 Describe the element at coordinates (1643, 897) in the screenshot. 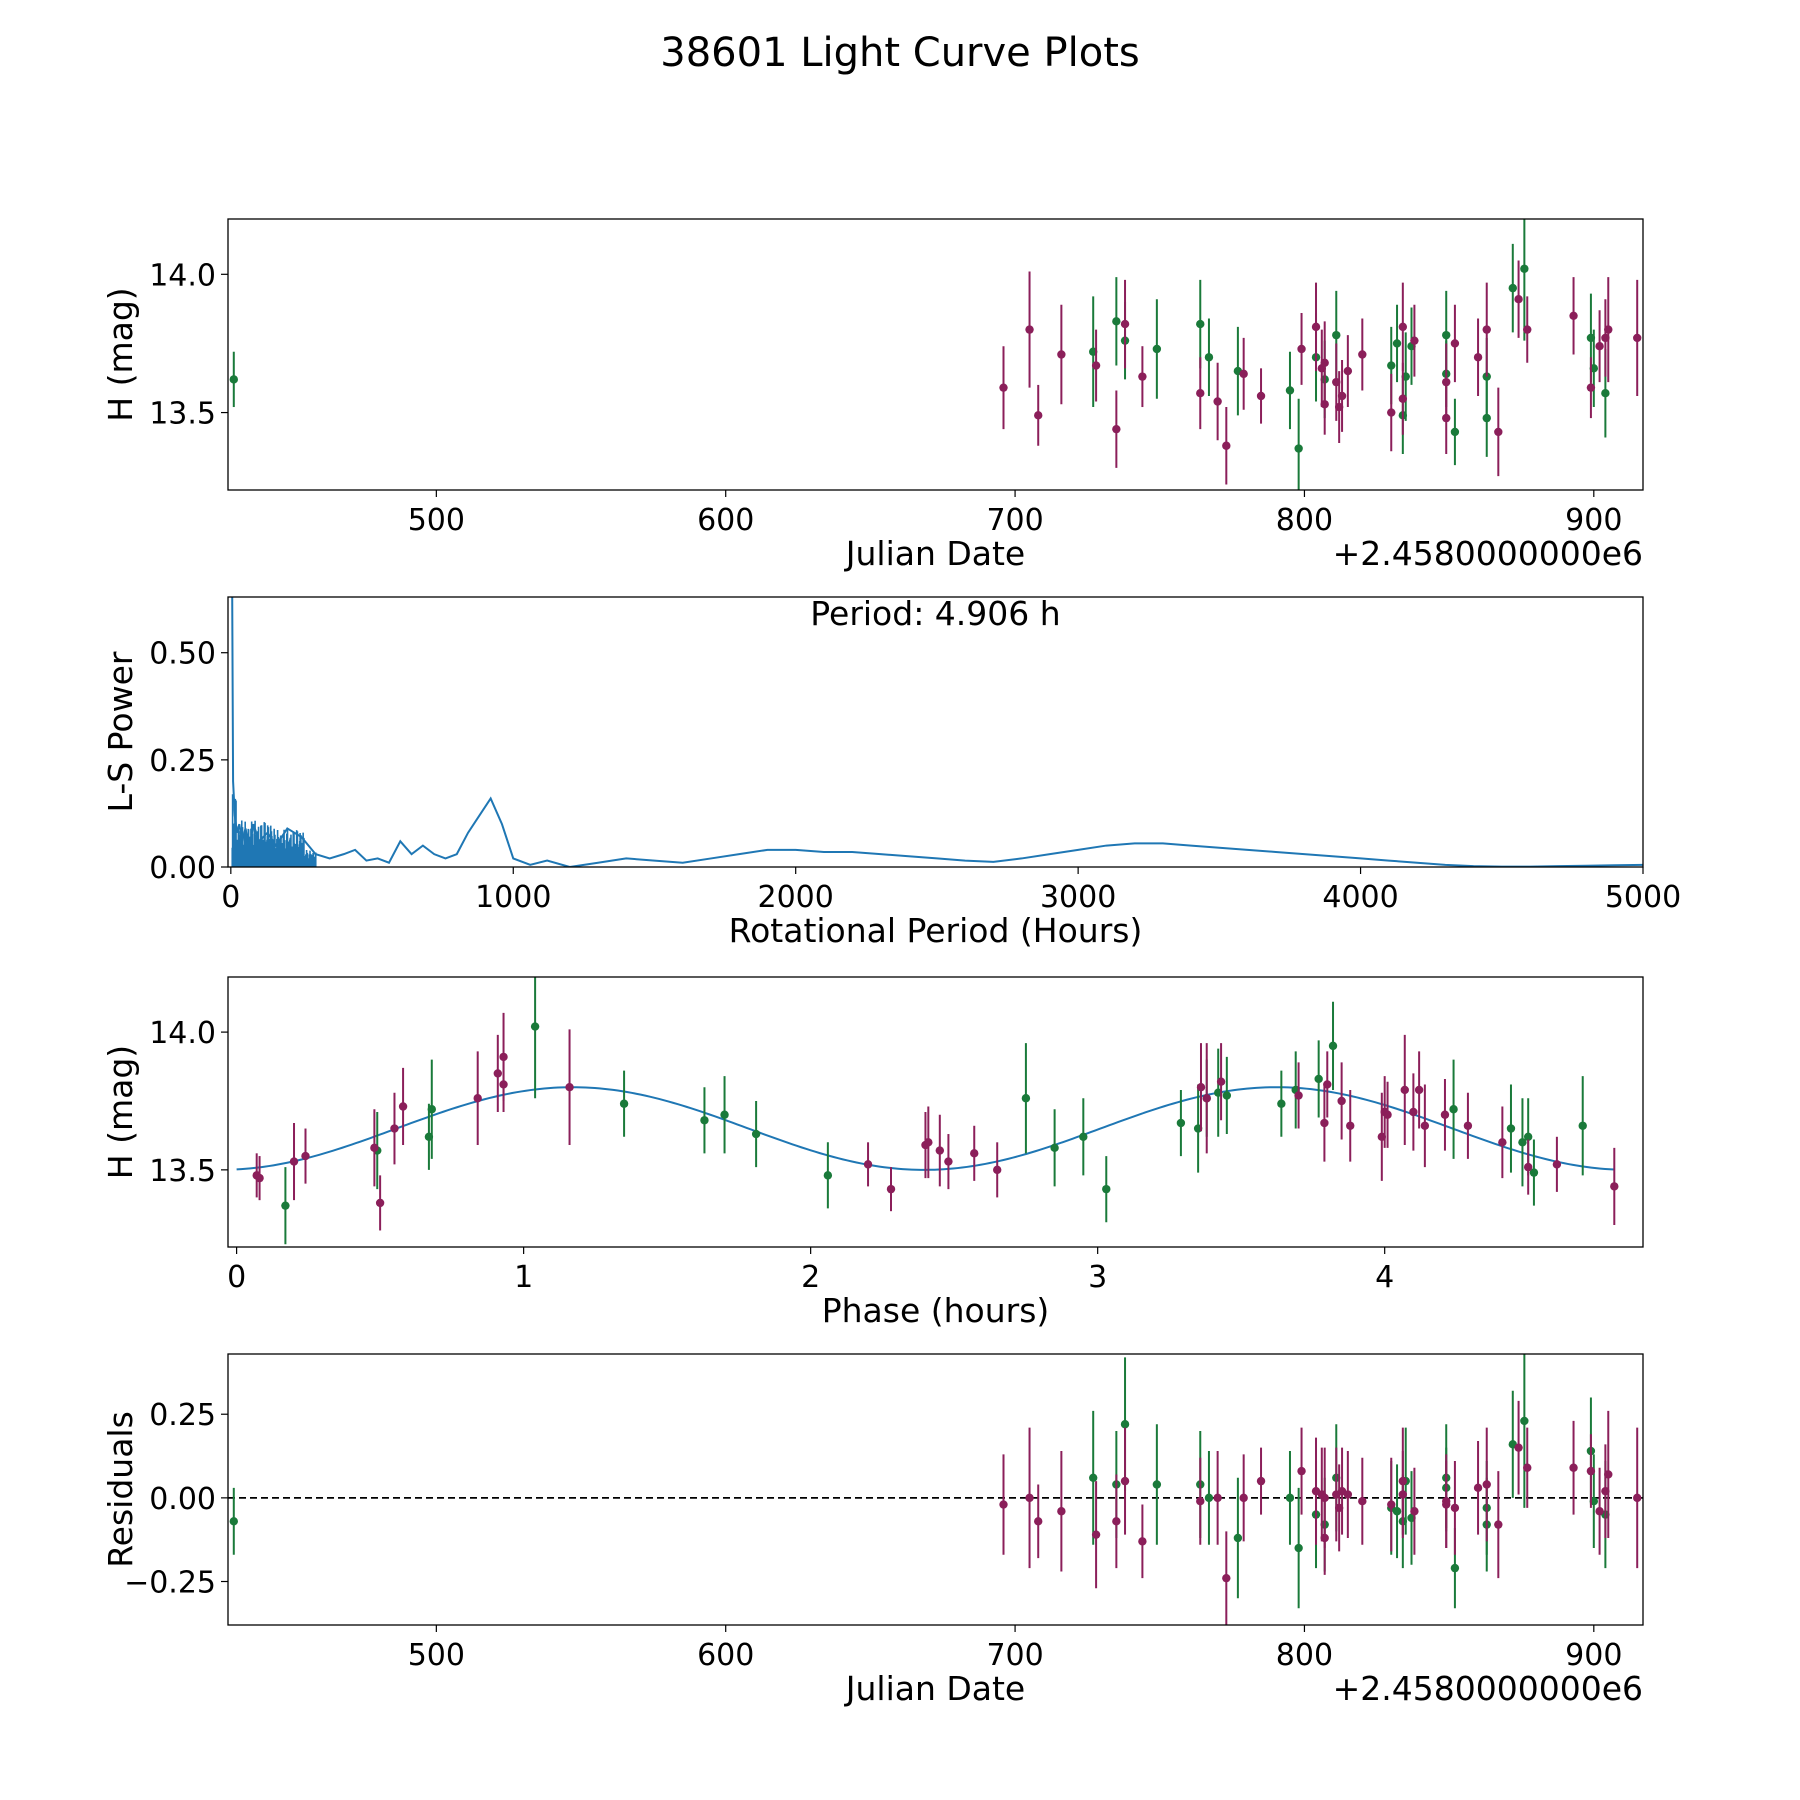

I see `x-tick-label: 5000` at that location.